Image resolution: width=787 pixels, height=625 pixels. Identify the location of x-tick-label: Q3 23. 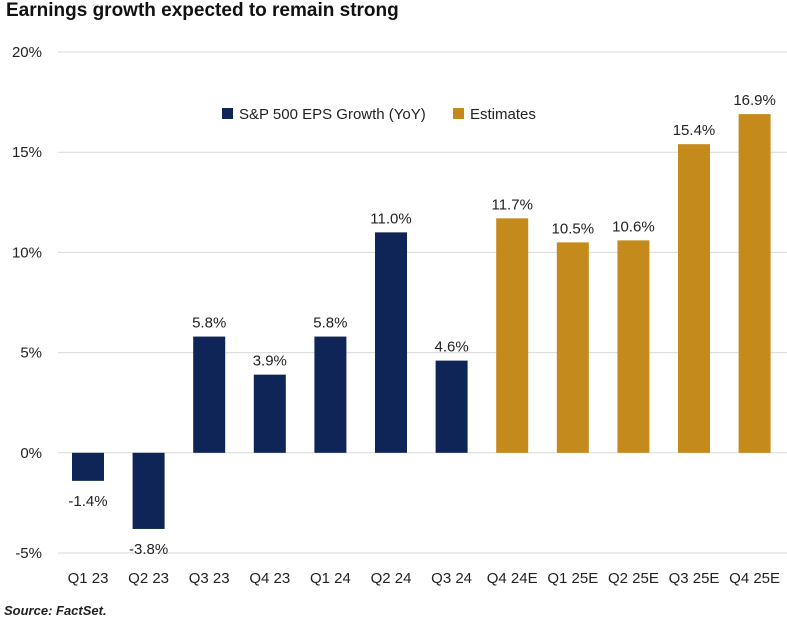
(209, 578).